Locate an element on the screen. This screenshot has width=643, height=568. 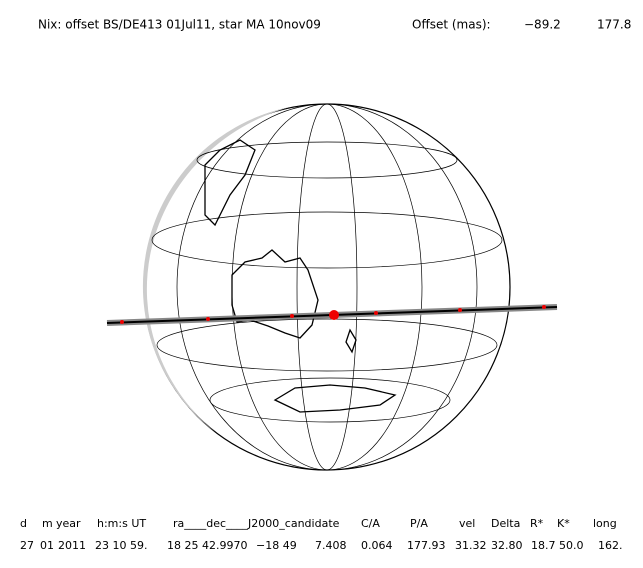
cell: 27 is located at coordinates (27, 545).